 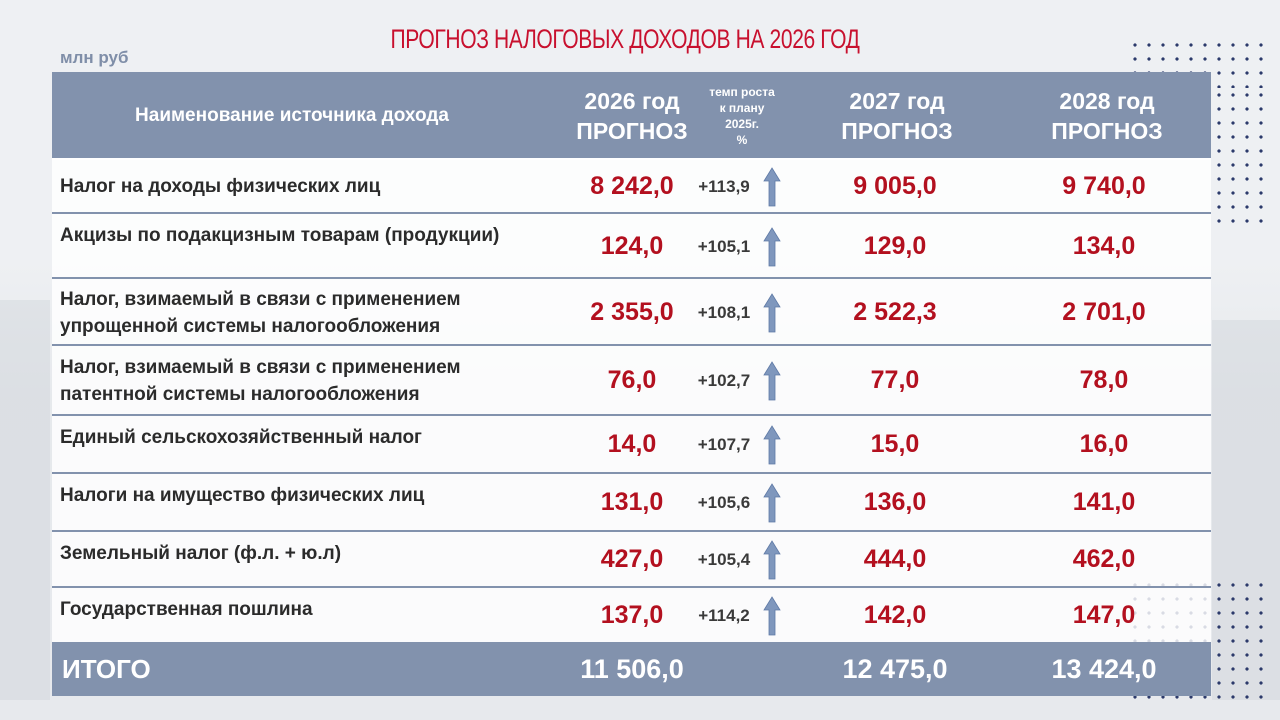 What do you see at coordinates (724, 559) in the screenshot?
I see `growth-rate: +105,4` at bounding box center [724, 559].